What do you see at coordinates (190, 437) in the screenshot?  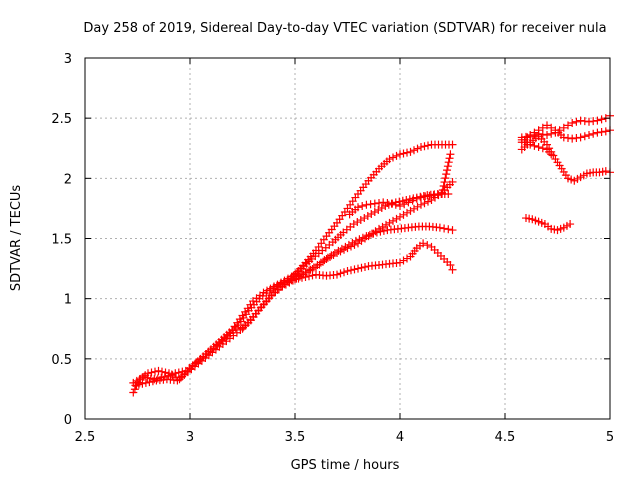 I see `x-tick-label: 3` at bounding box center [190, 437].